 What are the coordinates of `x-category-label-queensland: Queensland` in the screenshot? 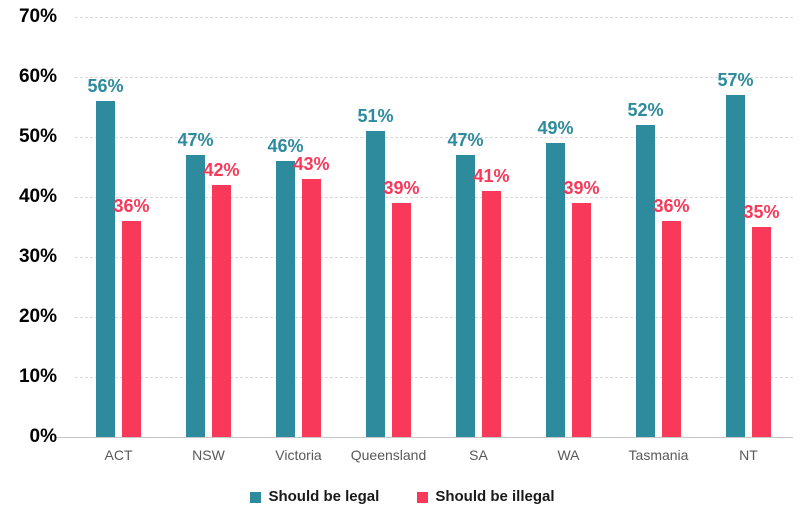 It's located at (388, 455).